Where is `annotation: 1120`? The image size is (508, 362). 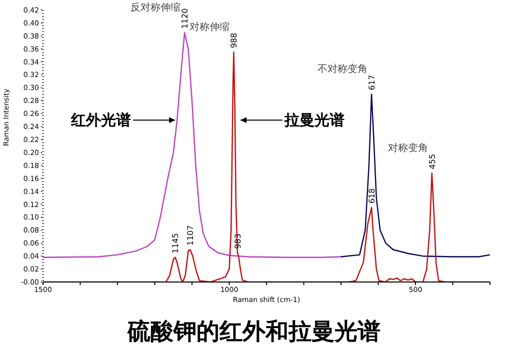 annotation: 1120 is located at coordinates (185, 18).